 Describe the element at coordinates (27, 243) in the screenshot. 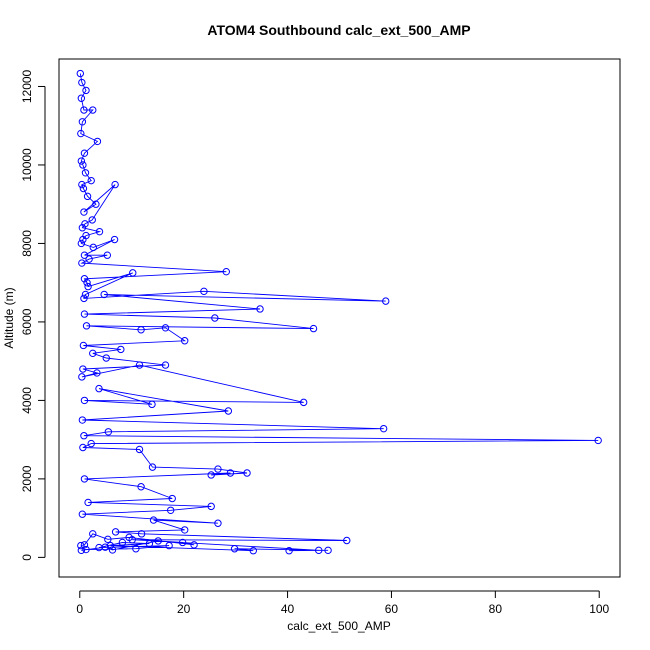

I see `y-tick-label: 8000` at that location.